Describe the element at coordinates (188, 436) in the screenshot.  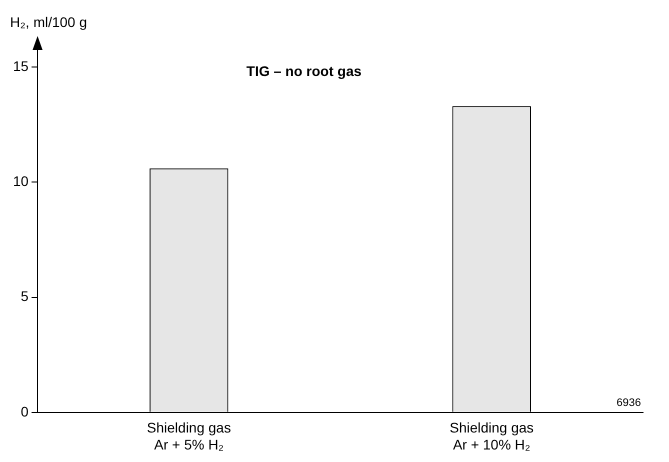
I see `x-tick-label: Shielding gas Ar + 5% H₂` at that location.